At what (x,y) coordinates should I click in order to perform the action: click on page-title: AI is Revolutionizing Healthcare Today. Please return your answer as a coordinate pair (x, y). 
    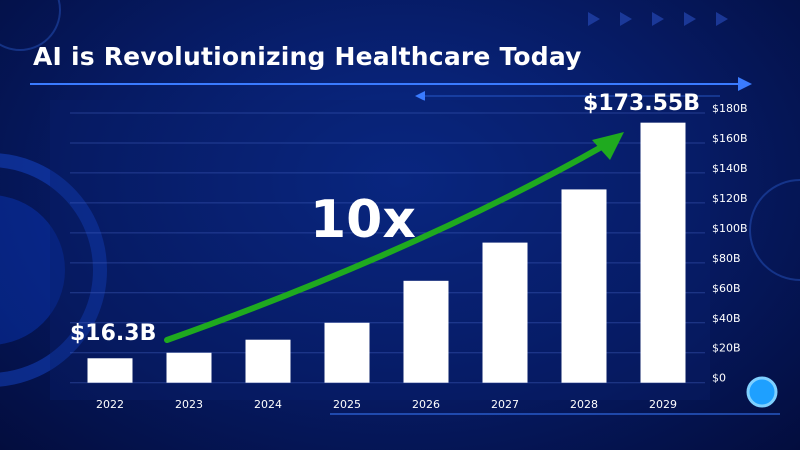
    Looking at the image, I should click on (307, 56).